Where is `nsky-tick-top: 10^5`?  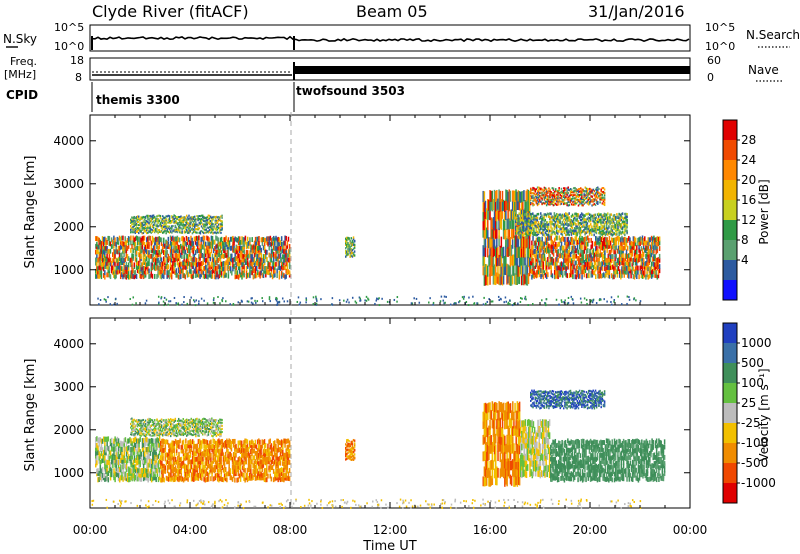 nsky-tick-top: 10^5 is located at coordinates (69, 27).